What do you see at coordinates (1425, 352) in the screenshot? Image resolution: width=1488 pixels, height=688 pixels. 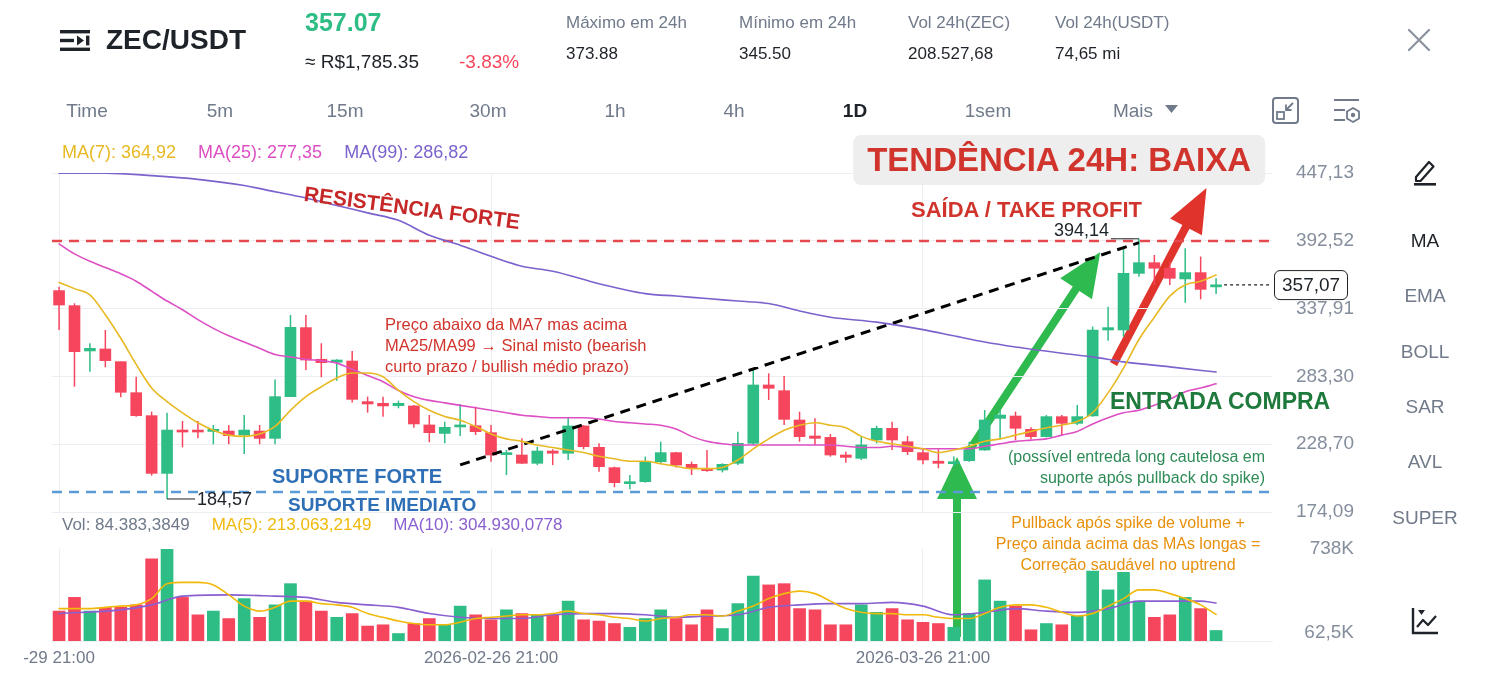 I see `text: BOLL` at bounding box center [1425, 352].